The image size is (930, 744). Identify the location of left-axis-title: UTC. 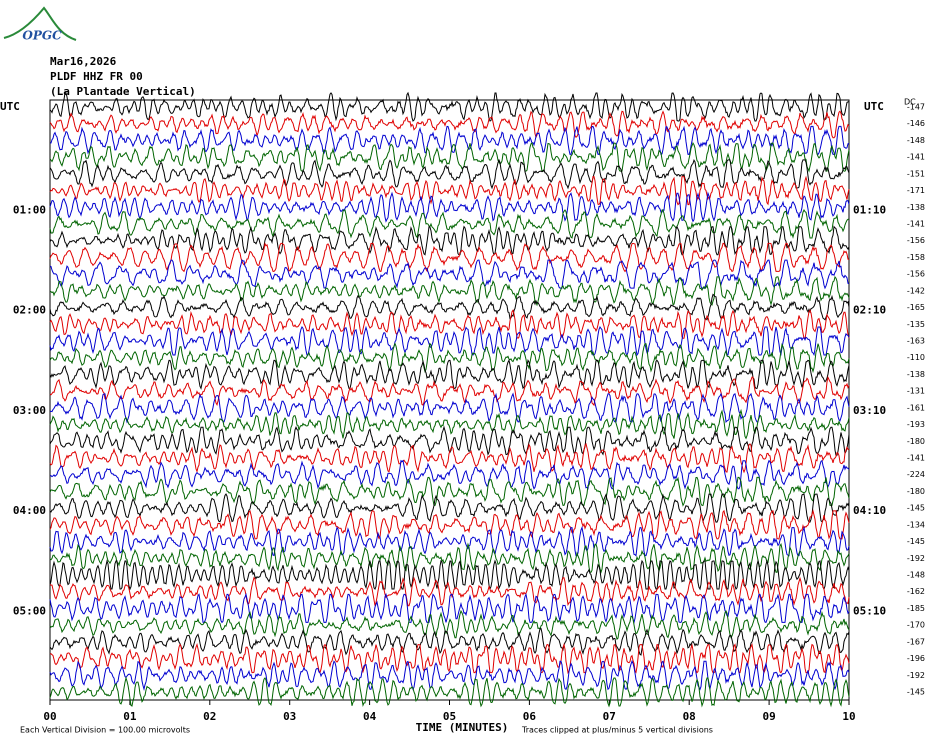
(10, 106).